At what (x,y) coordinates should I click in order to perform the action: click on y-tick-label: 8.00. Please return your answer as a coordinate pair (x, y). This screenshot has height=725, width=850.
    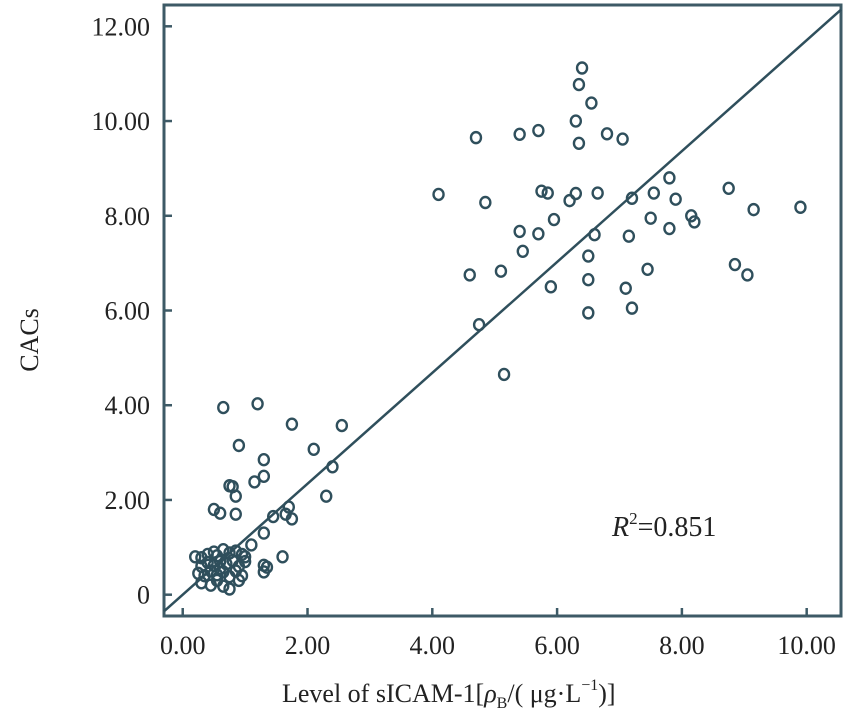
    Looking at the image, I should click on (128, 216).